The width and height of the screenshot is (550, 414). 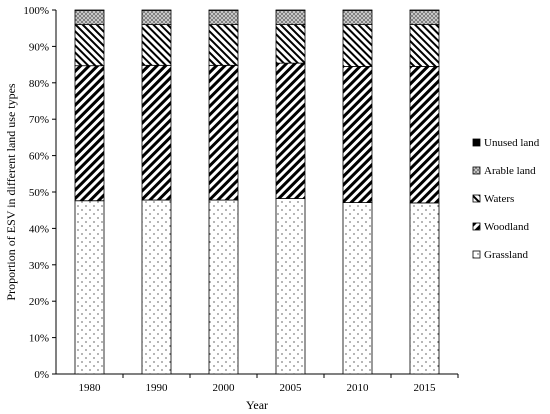 I want to click on x-tick-label: 1990, so click(x=157, y=388).